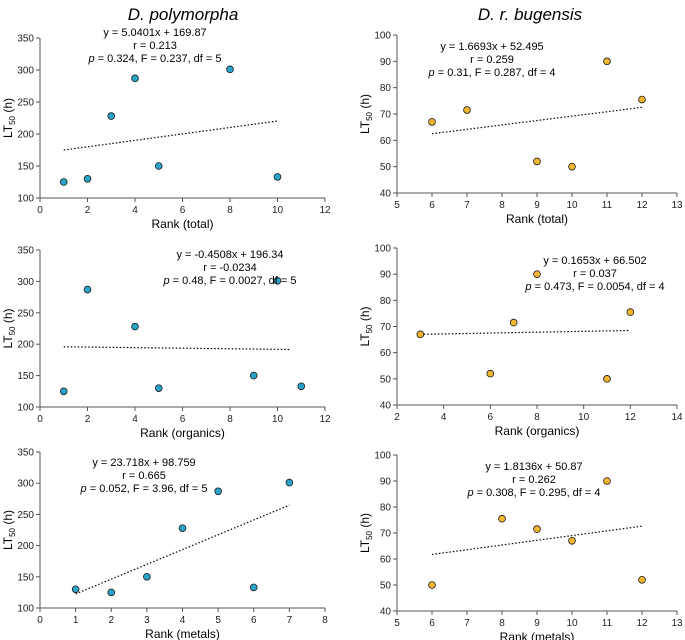 This screenshot has width=685, height=640. I want to click on x-tick-label: 13, so click(677, 205).